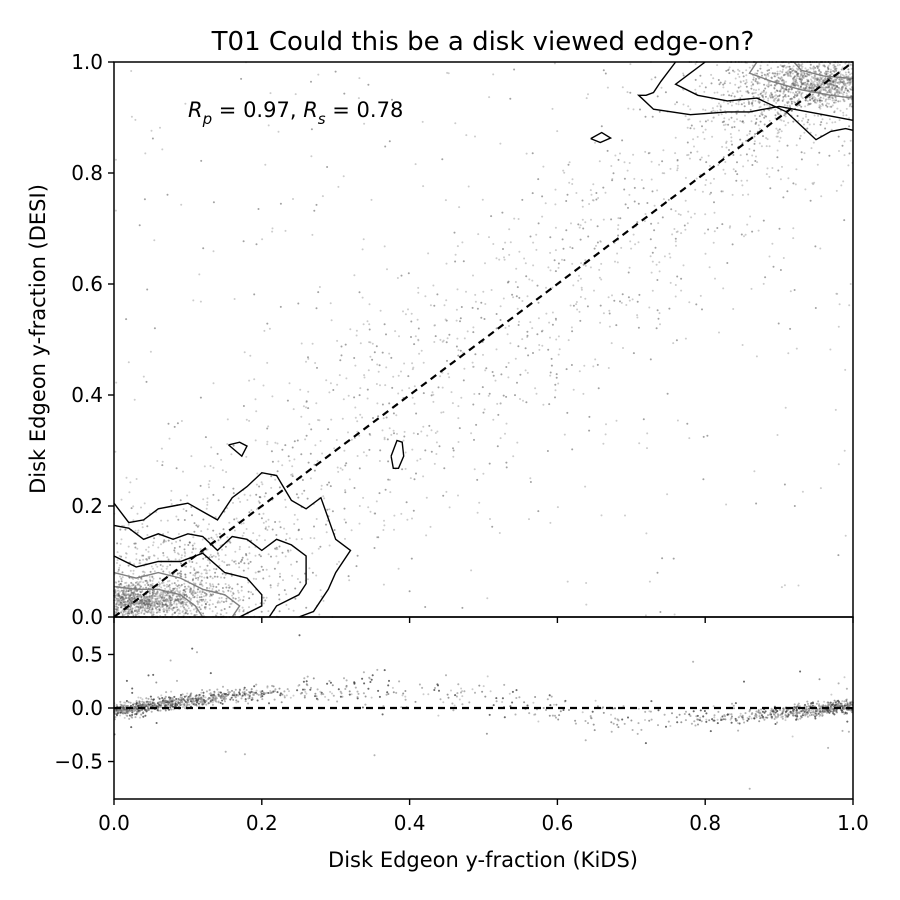  Describe the element at coordinates (251, 689) in the screenshot. I see `residual-point` at that location.